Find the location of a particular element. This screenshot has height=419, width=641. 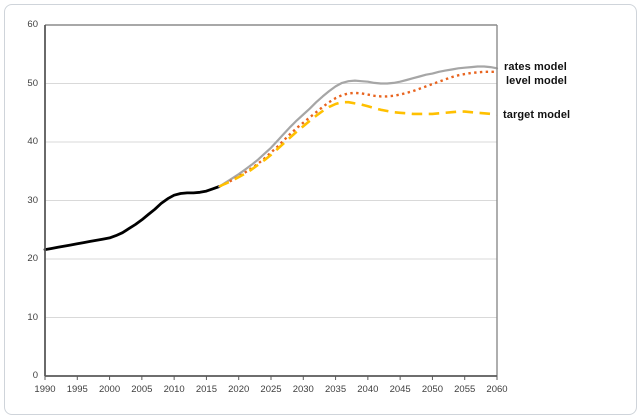

series-rates-model-line is located at coordinates (358, 126).